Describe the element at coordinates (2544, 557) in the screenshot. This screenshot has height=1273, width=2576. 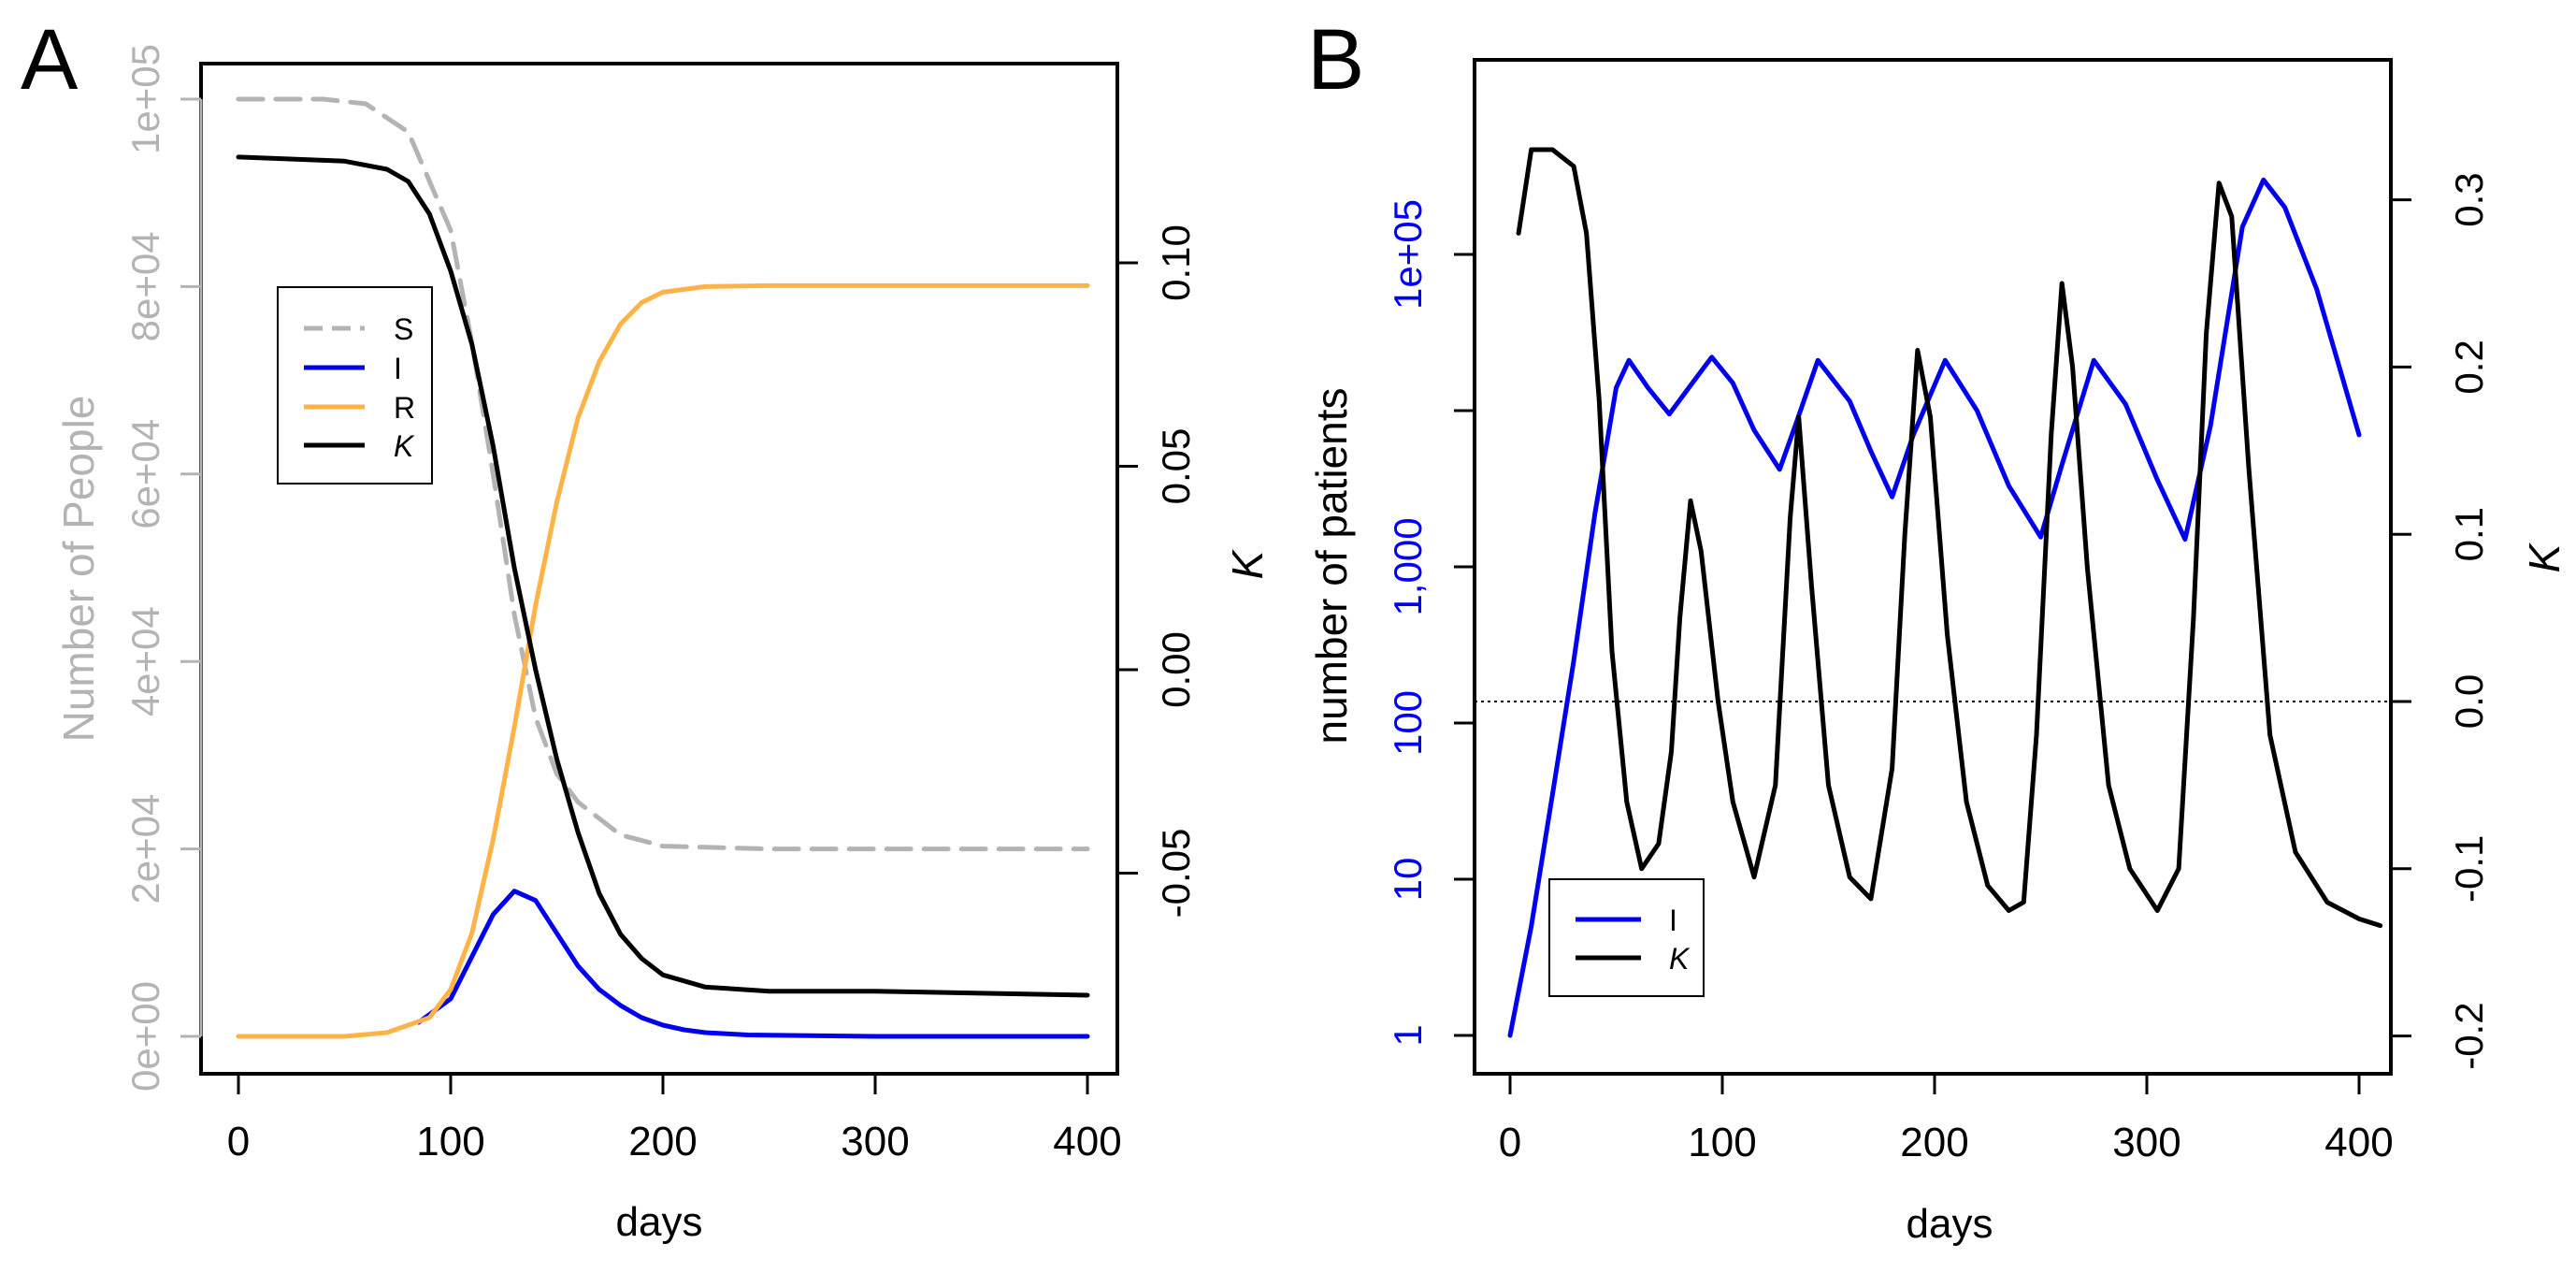
I see `panel-b-right-axis-title: K` at that location.